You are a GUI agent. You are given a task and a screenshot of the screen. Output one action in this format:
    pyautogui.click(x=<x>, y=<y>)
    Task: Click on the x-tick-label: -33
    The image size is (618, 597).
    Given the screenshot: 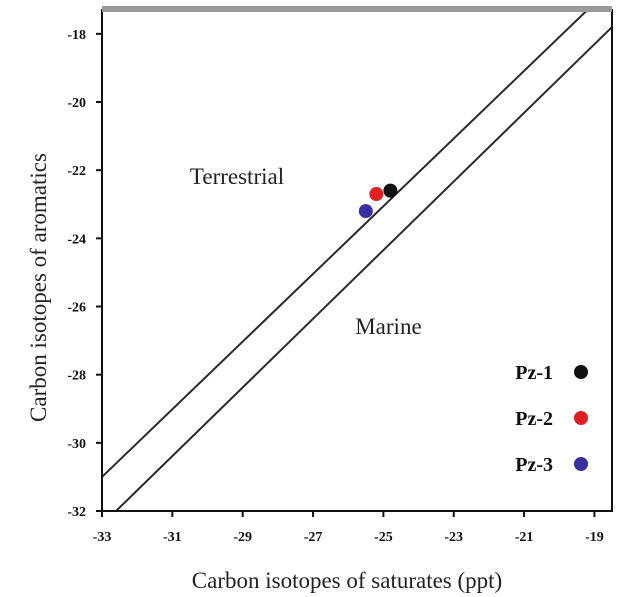 What is the action you would take?
    pyautogui.click(x=102, y=537)
    